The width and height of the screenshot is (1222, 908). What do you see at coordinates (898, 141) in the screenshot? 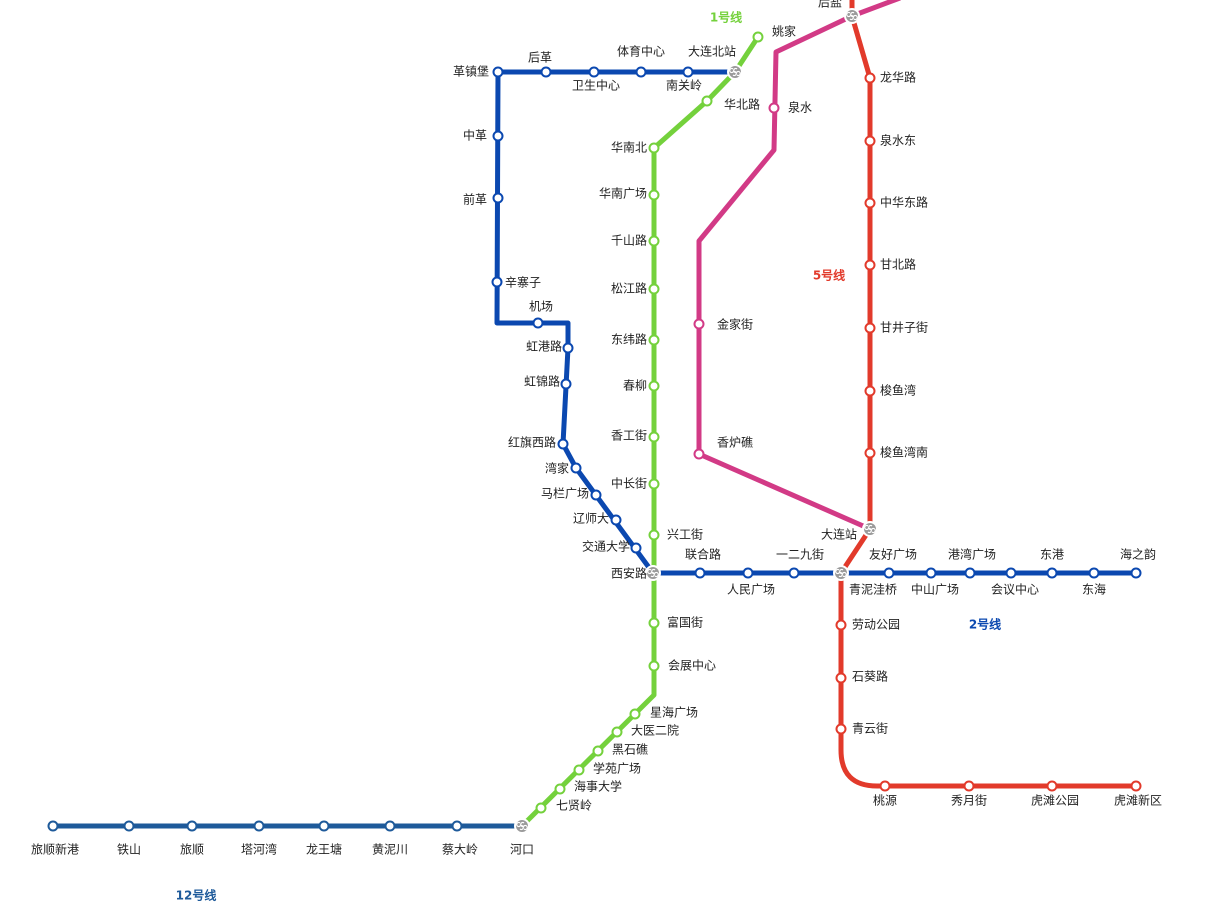
I see `station-label: 泉水东` at bounding box center [898, 141].